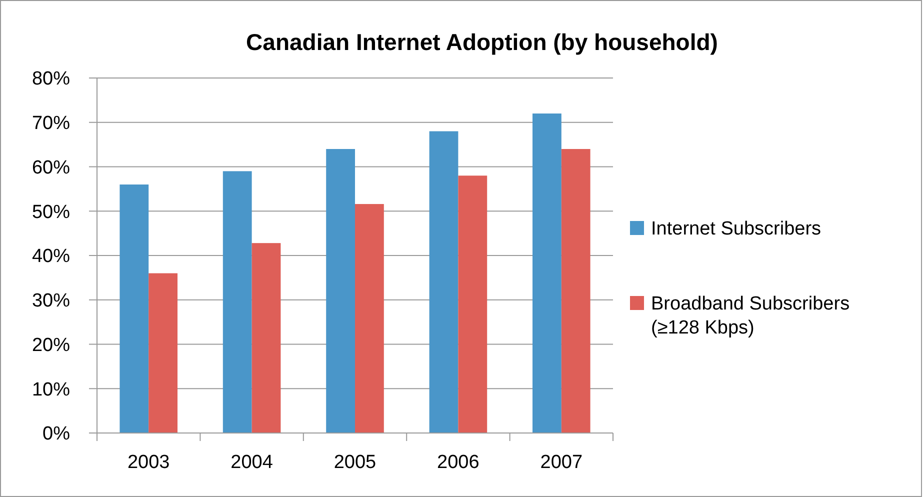 The width and height of the screenshot is (924, 497). I want to click on legend-label: Broadband Subscribers (≥128 Kbps), so click(750, 316).